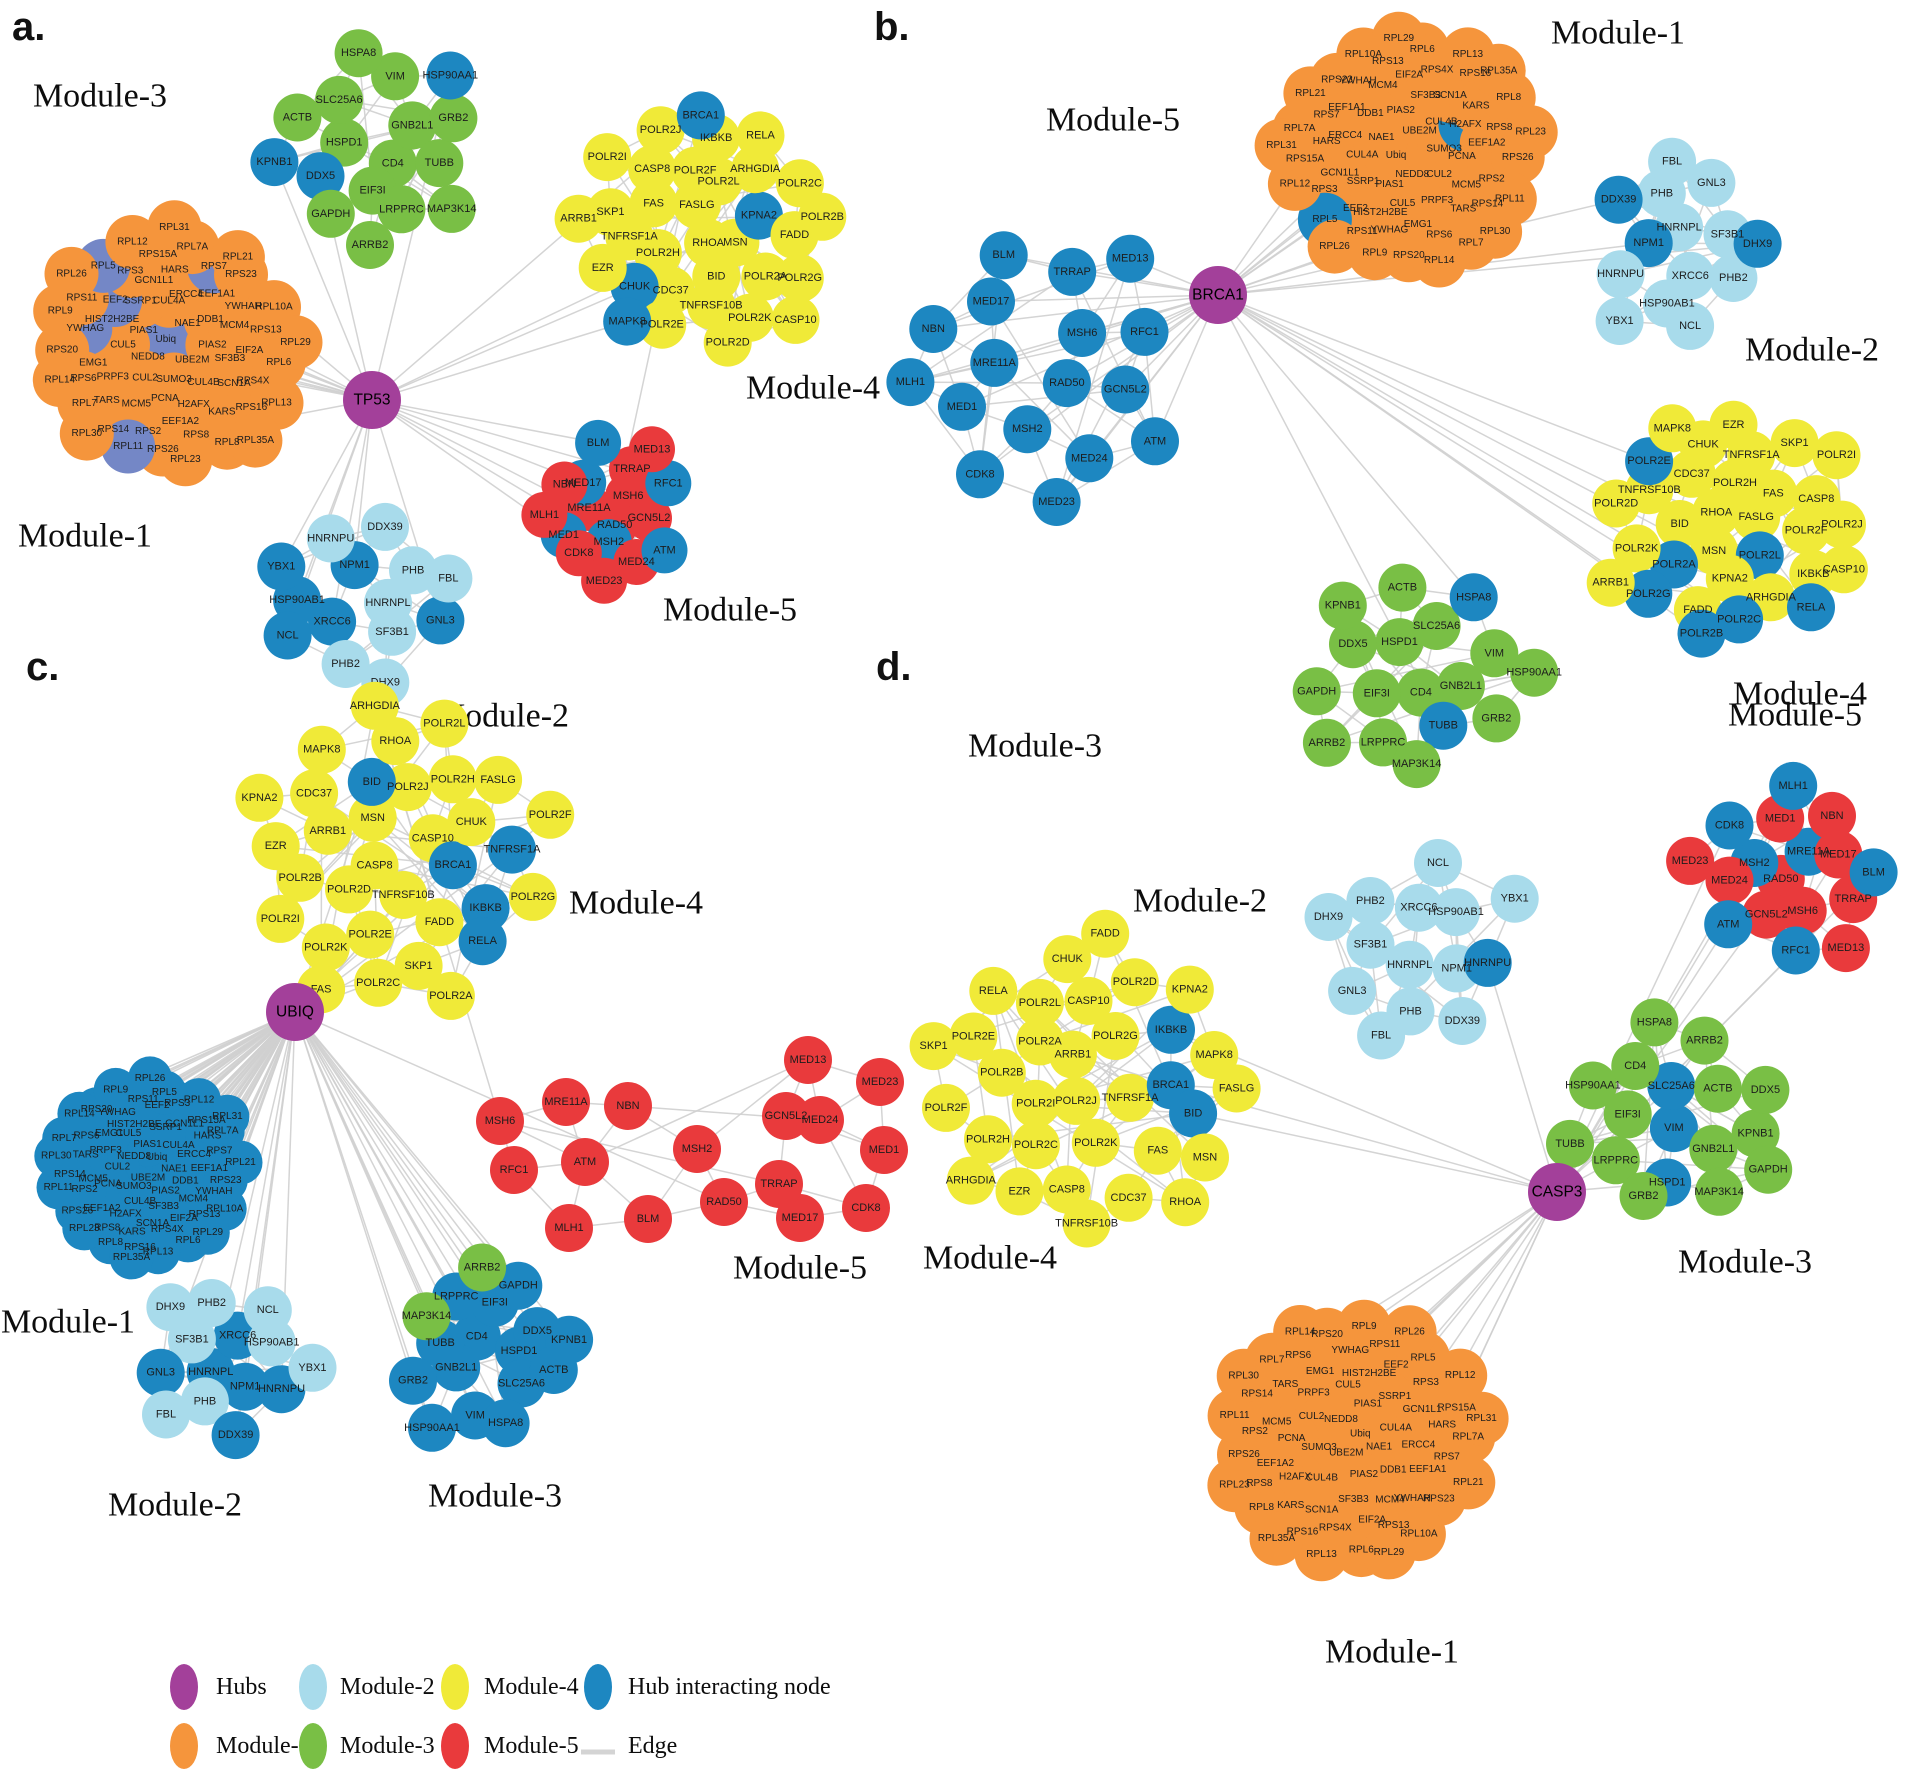 This screenshot has width=1923, height=1775. I want to click on node-GRB2, so click(1643, 1196).